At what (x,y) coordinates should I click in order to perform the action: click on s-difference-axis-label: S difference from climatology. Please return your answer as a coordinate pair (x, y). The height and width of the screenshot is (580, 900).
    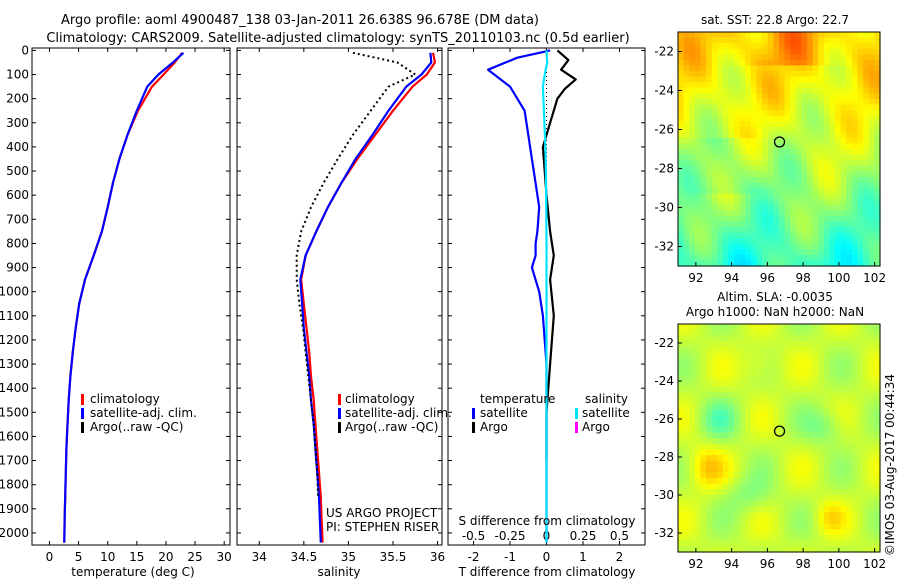
    Looking at the image, I should click on (547, 521).